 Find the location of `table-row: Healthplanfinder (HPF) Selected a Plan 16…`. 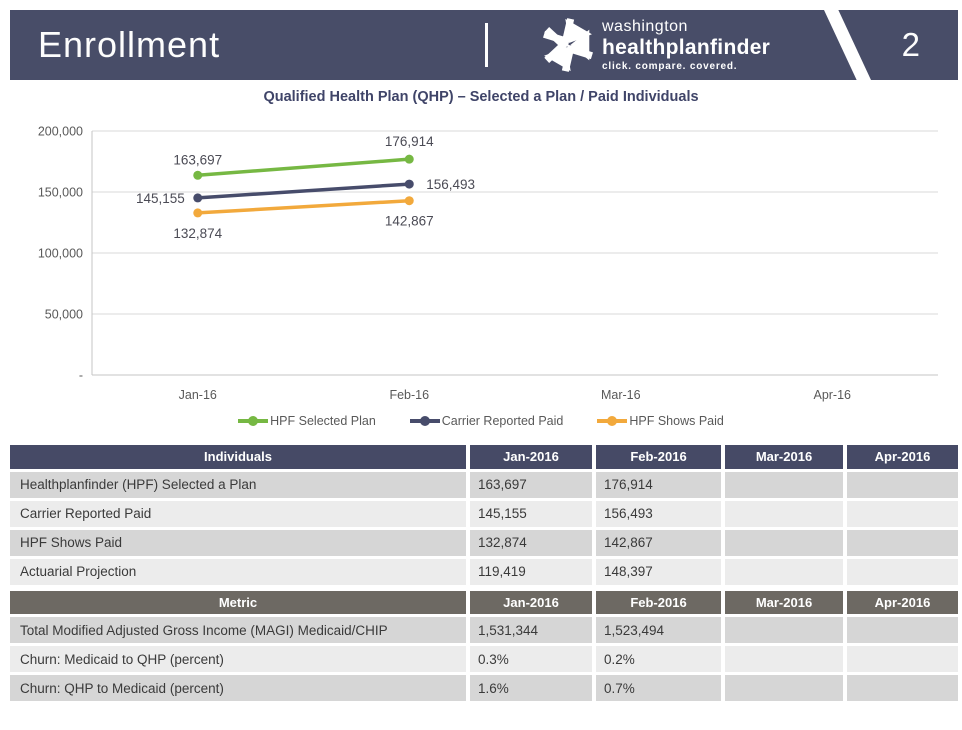

table-row: Healthplanfinder (HPF) Selected a Plan 16… is located at coordinates (484, 485).